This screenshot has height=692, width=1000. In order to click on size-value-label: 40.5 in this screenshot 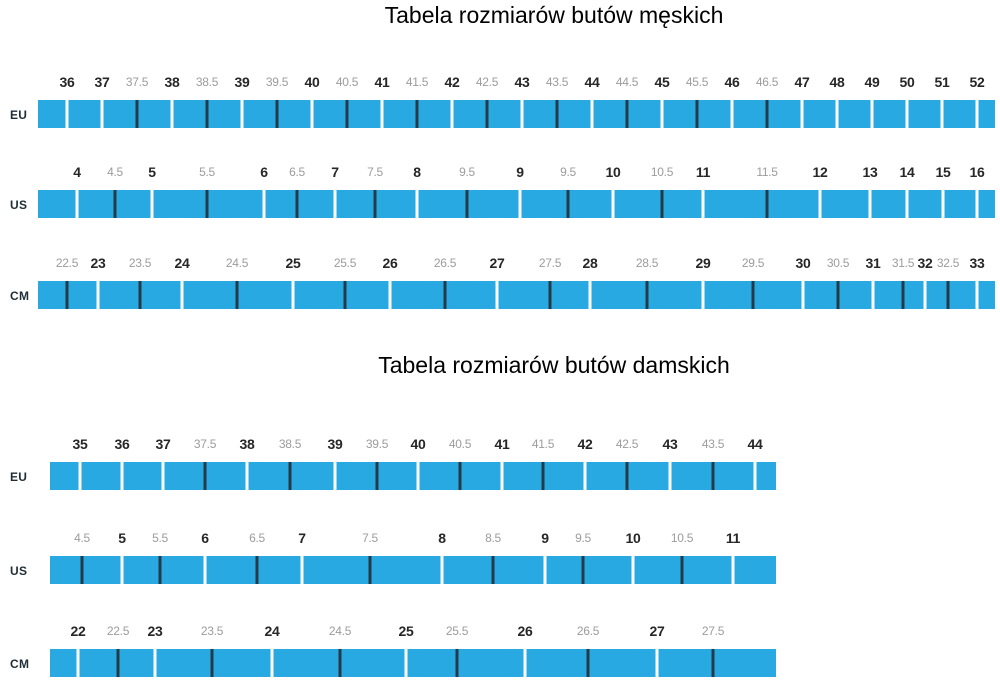, I will do `click(347, 82)`.